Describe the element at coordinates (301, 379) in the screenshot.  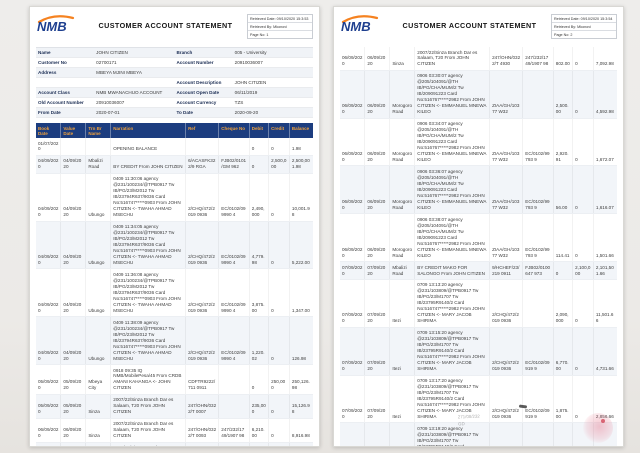
I see `cell-balance: 250,126.98` at that location.